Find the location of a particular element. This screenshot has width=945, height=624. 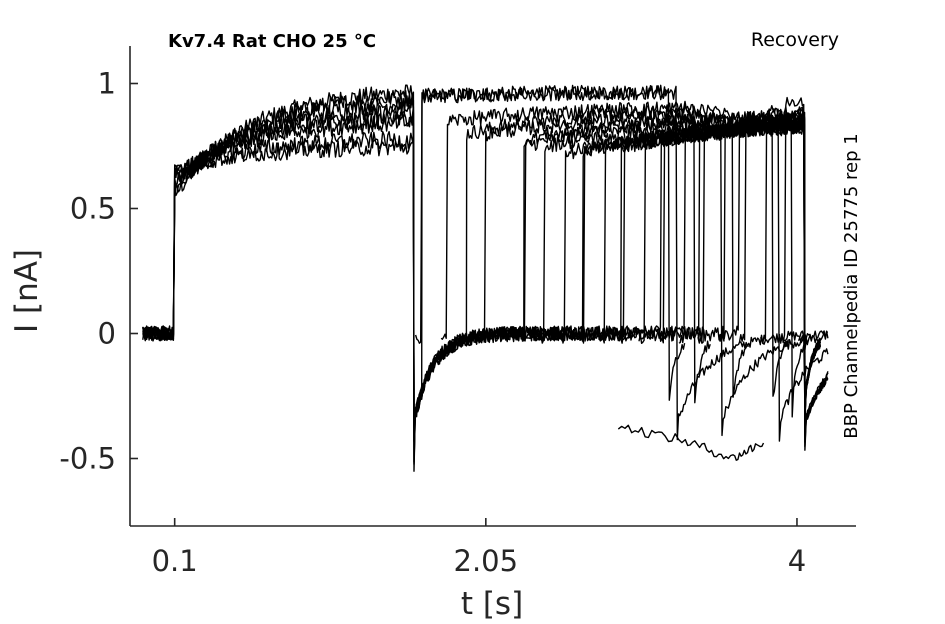

x-axis-label: t [s] is located at coordinates (492, 604).